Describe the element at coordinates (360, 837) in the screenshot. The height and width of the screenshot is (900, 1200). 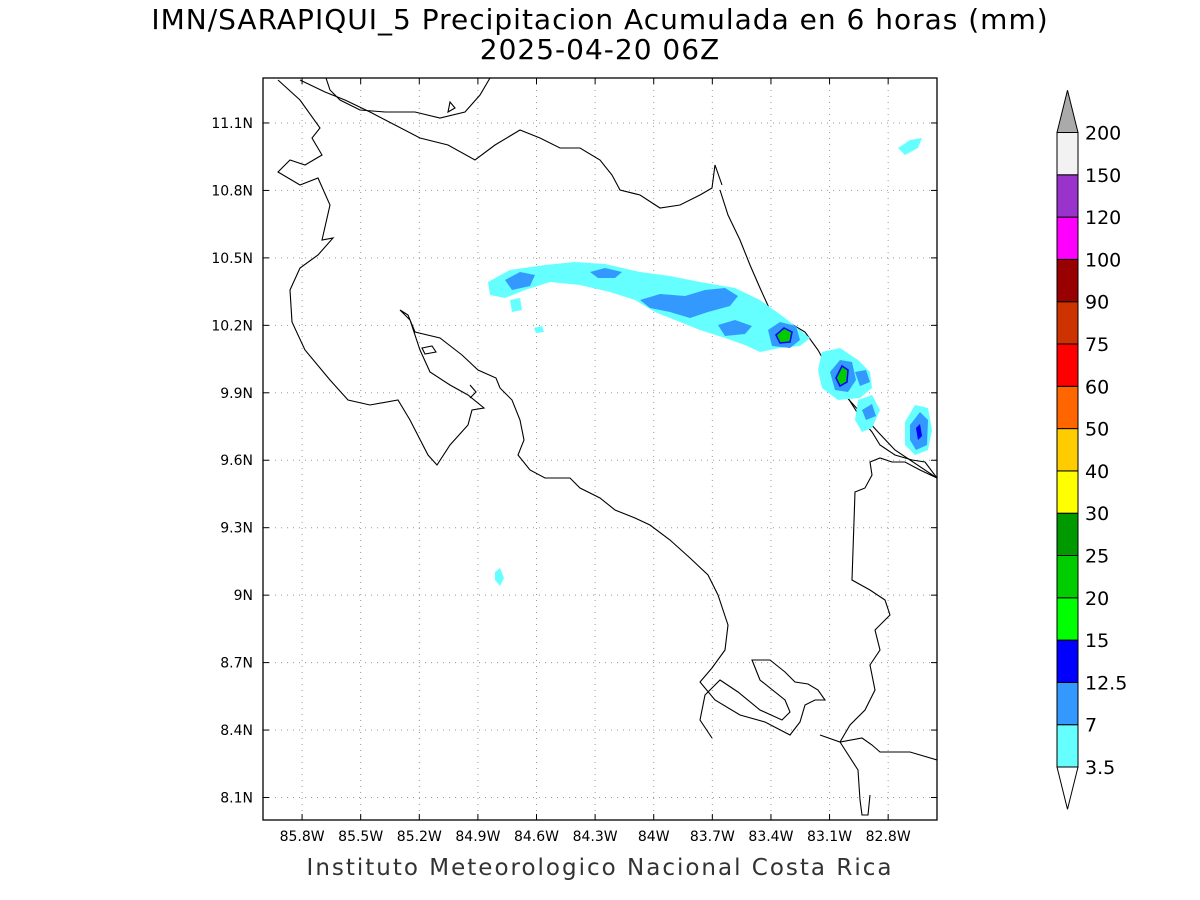
I see `lon-tick-label: 85.5W` at that location.